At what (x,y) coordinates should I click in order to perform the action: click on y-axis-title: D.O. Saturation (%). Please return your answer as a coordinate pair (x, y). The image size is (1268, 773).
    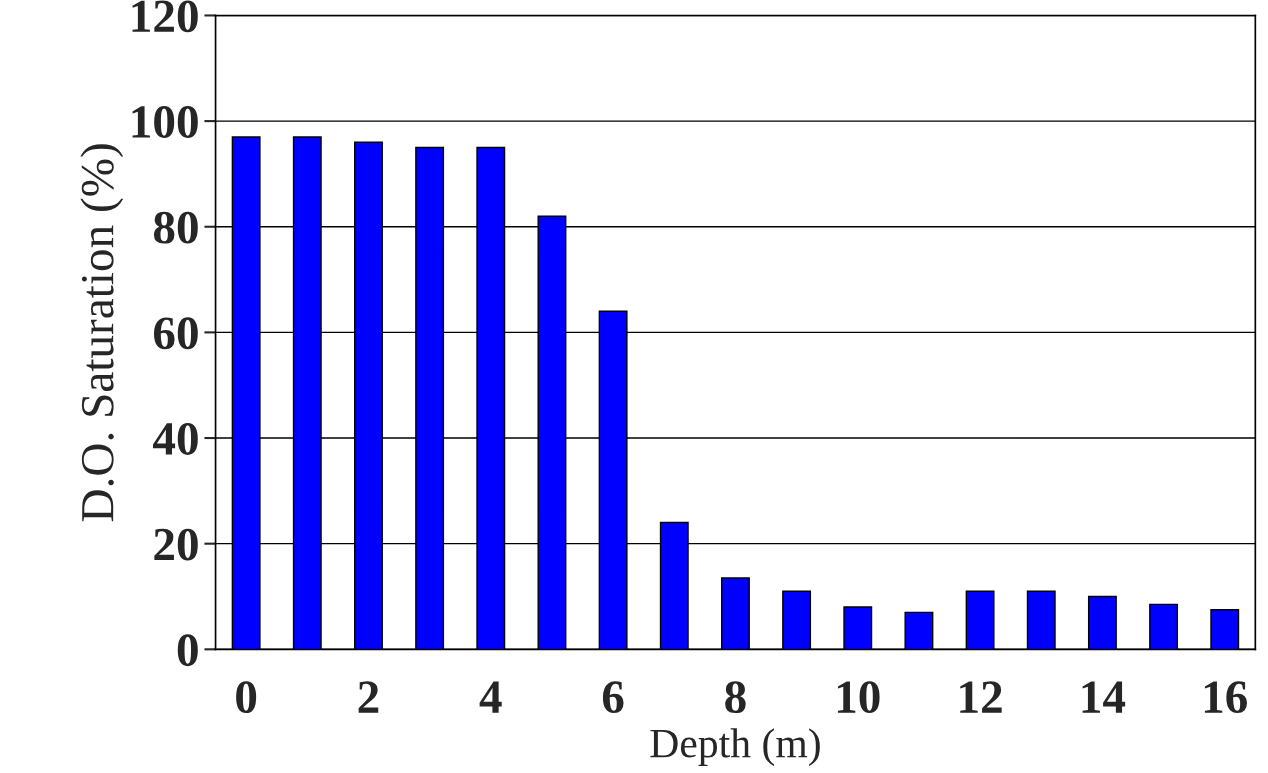
    Looking at the image, I should click on (102, 333).